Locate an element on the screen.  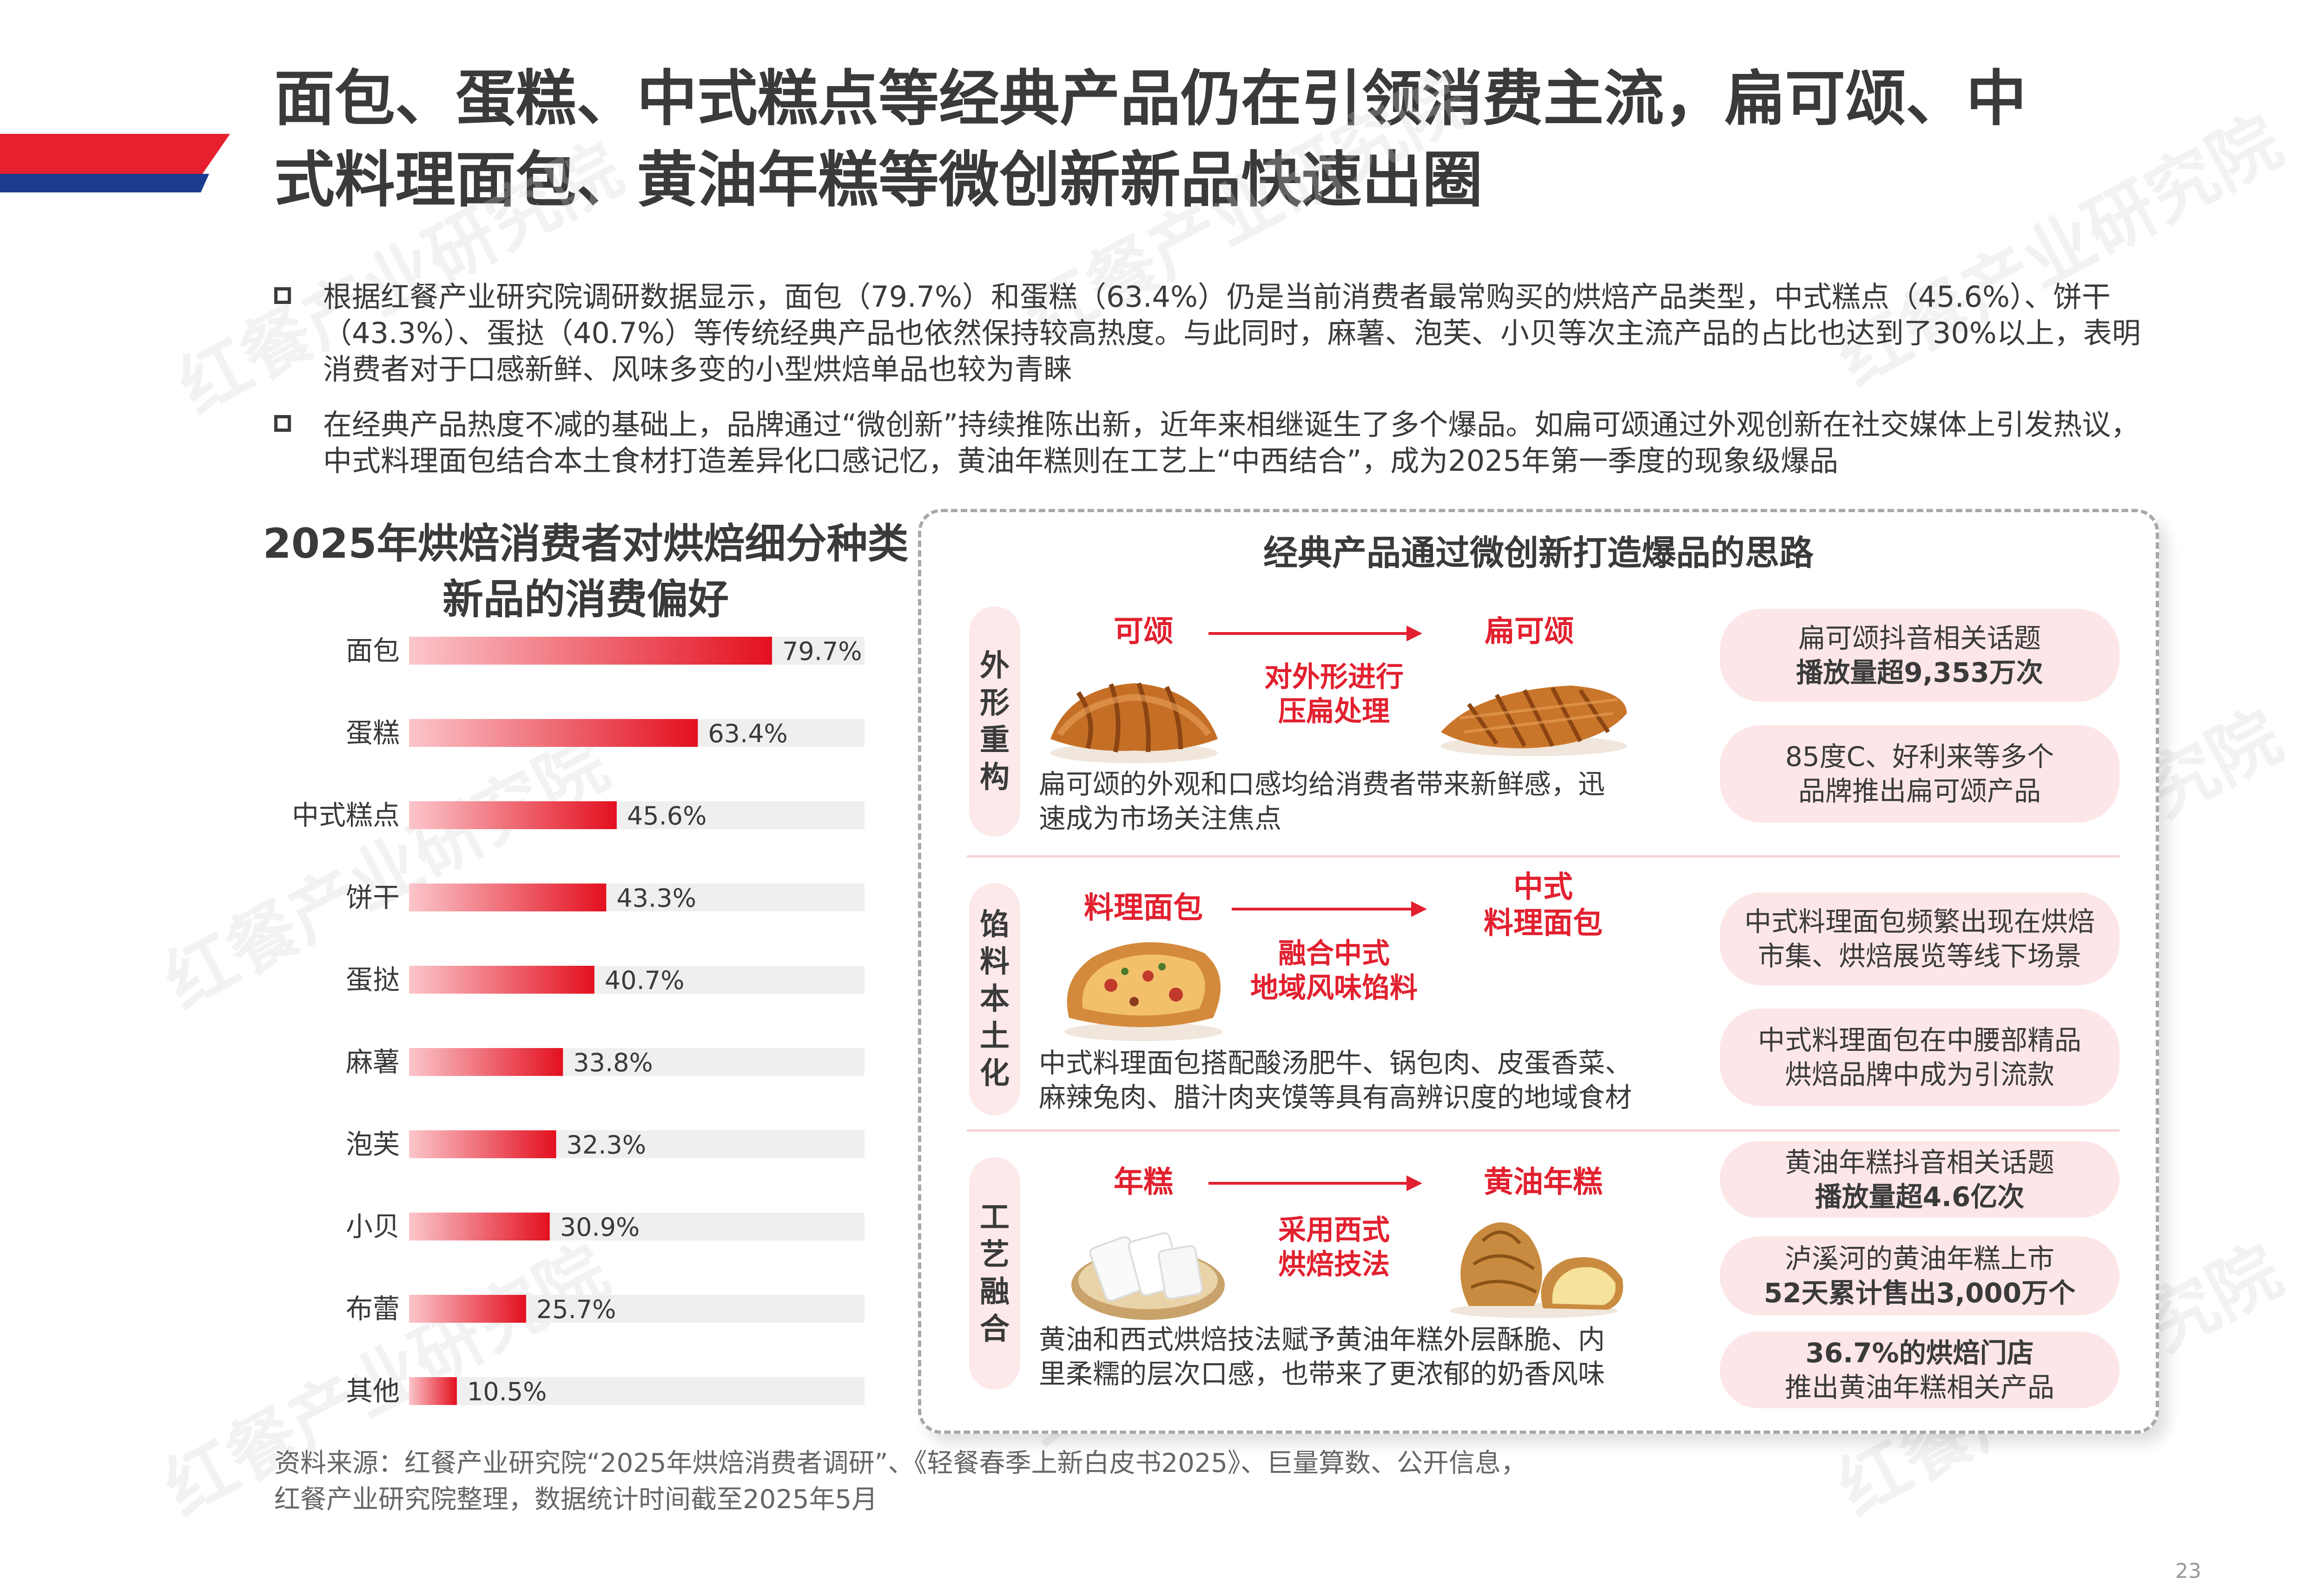
bar-value-label: 45.6% is located at coordinates (667, 816).